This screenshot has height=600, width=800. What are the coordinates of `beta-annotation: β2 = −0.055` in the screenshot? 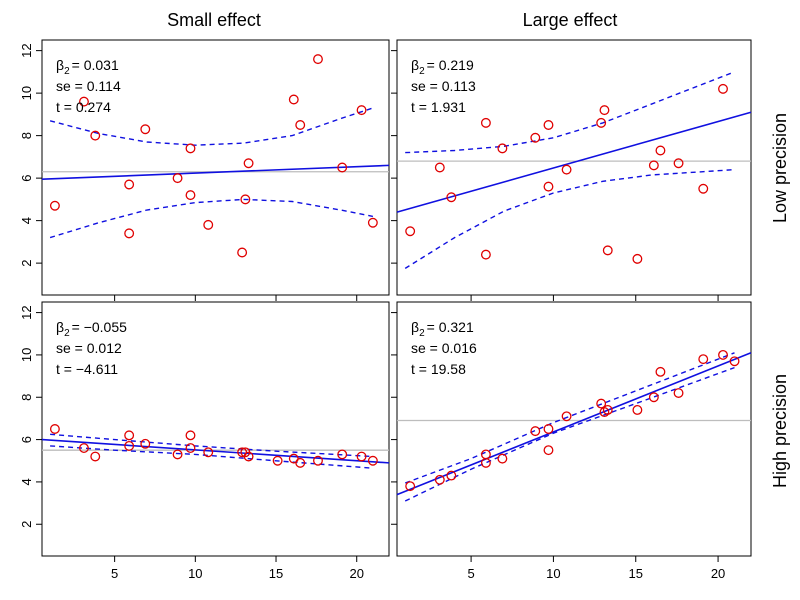 It's located at (91, 329).